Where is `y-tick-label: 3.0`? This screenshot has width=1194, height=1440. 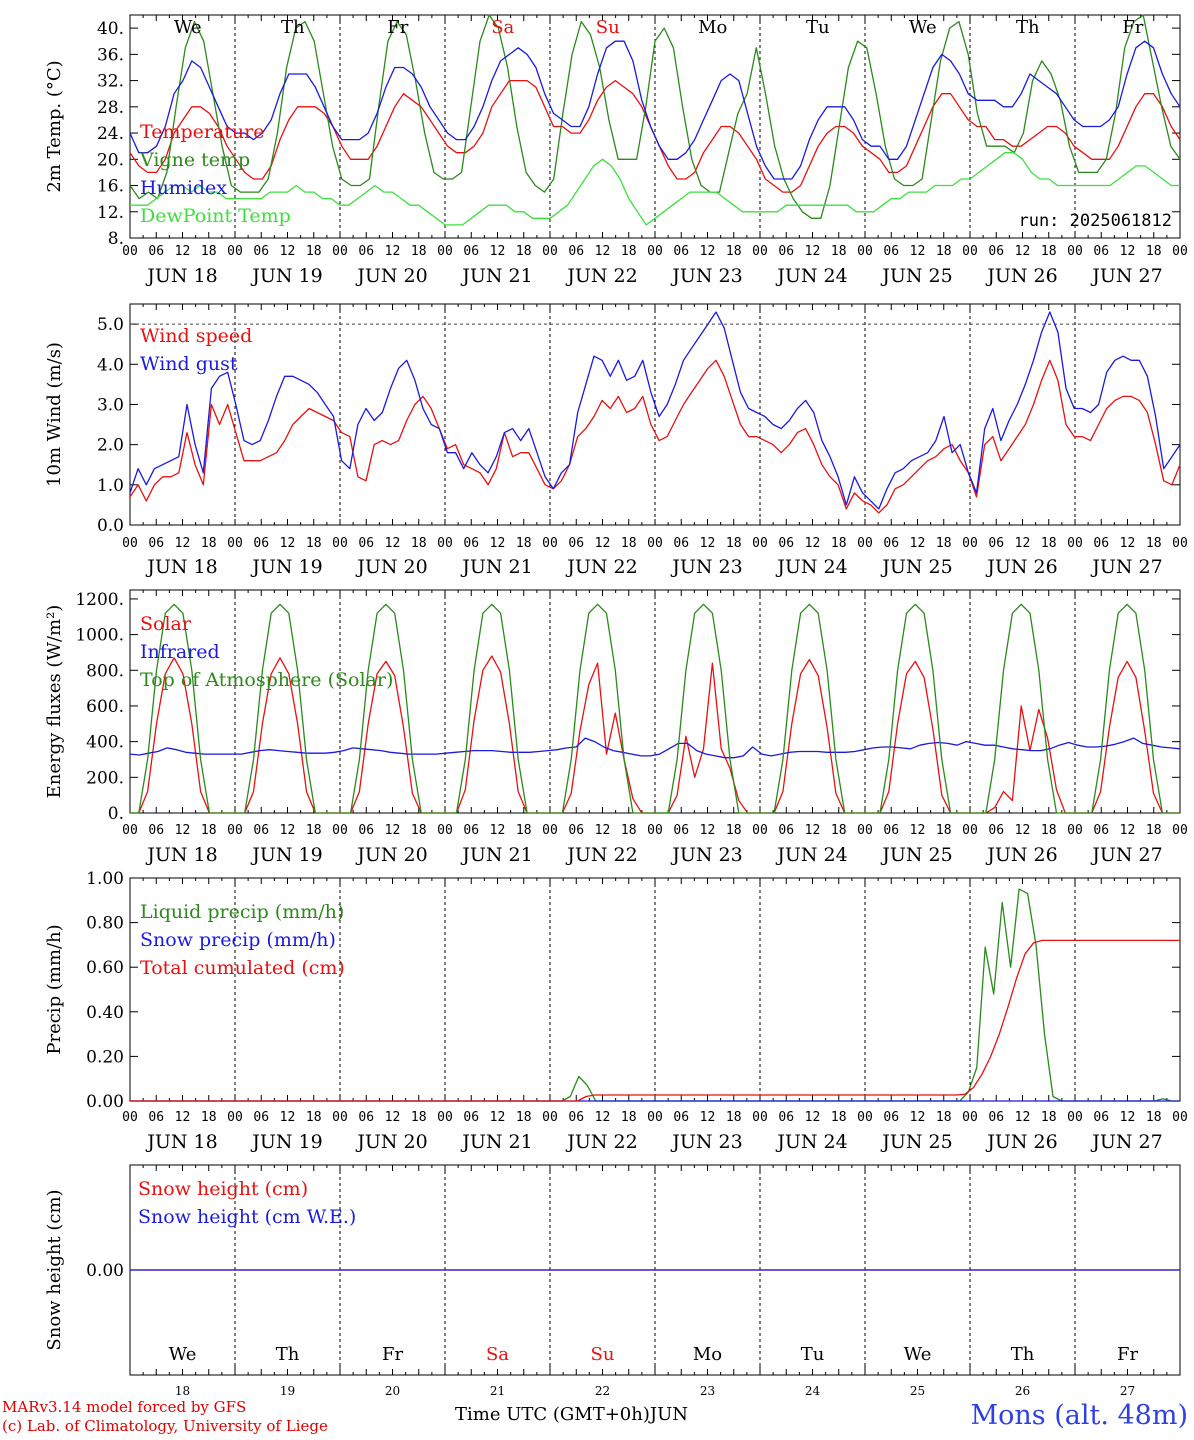
y-tick-label: 3.0 is located at coordinates (110, 405).